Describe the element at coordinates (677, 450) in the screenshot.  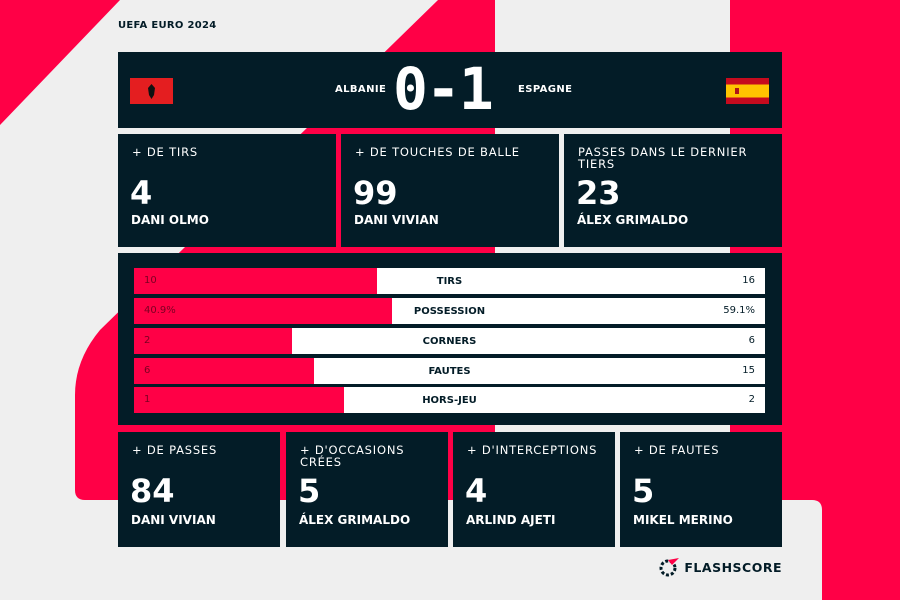
I see `card-label: + DE FAUTES` at that location.